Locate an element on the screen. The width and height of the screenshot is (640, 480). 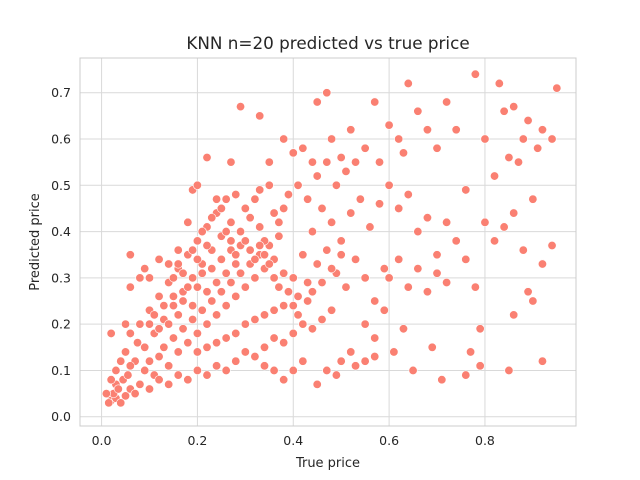
x-tick-label: 0.8 is located at coordinates (485, 440).